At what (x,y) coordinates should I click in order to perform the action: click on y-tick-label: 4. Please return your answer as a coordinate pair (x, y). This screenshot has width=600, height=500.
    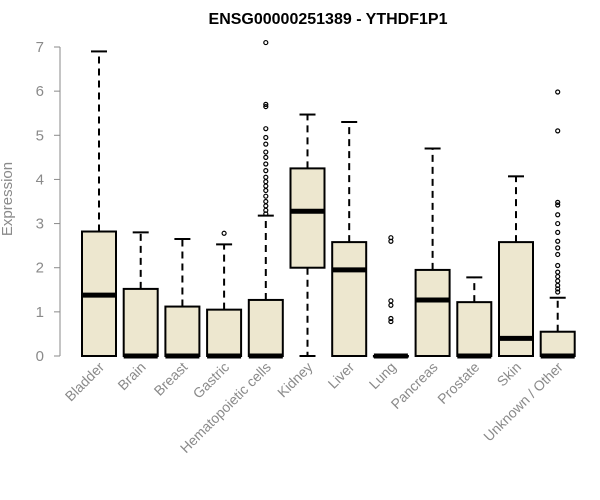
    Looking at the image, I should click on (40, 179).